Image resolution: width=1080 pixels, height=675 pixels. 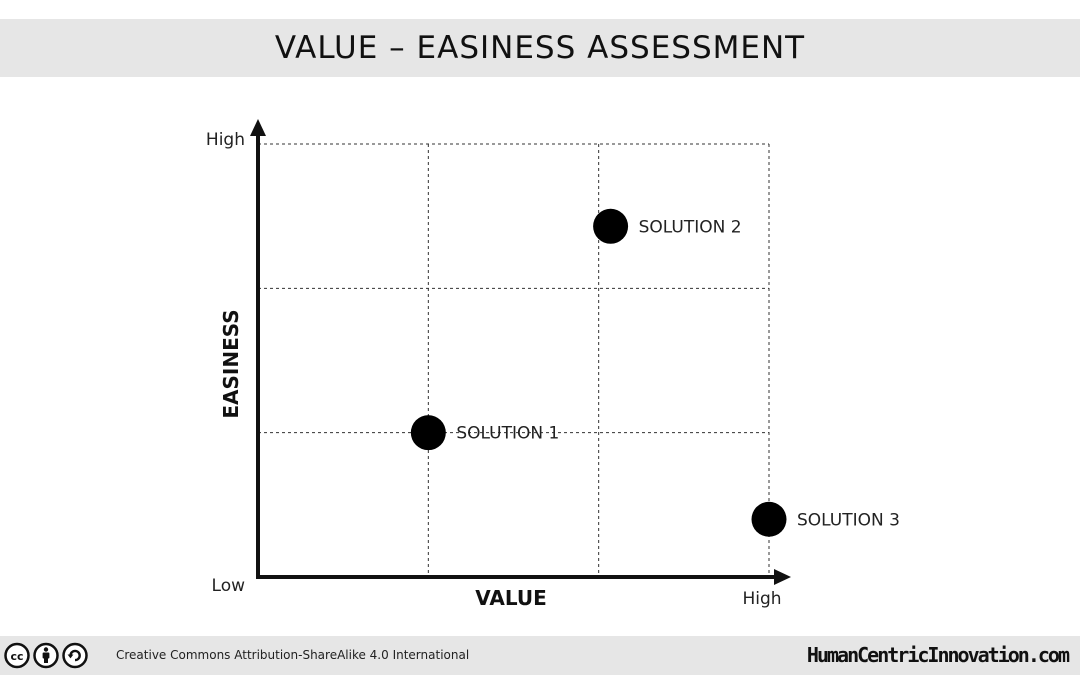 I want to click on title-bar: VALUE – EASINESS ASSESSMENT, so click(x=540, y=48).